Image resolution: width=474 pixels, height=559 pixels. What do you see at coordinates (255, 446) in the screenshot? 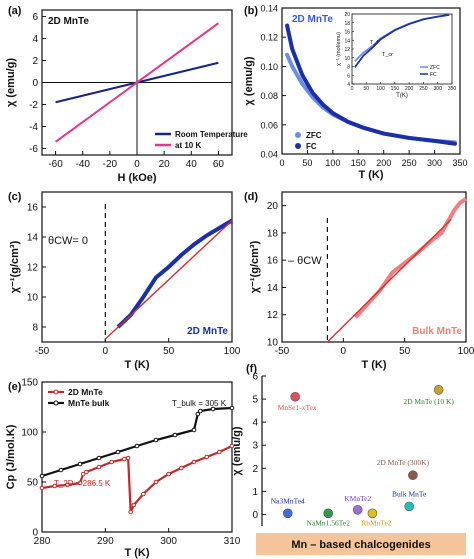
I see `y-tick-label: 3` at bounding box center [255, 446].